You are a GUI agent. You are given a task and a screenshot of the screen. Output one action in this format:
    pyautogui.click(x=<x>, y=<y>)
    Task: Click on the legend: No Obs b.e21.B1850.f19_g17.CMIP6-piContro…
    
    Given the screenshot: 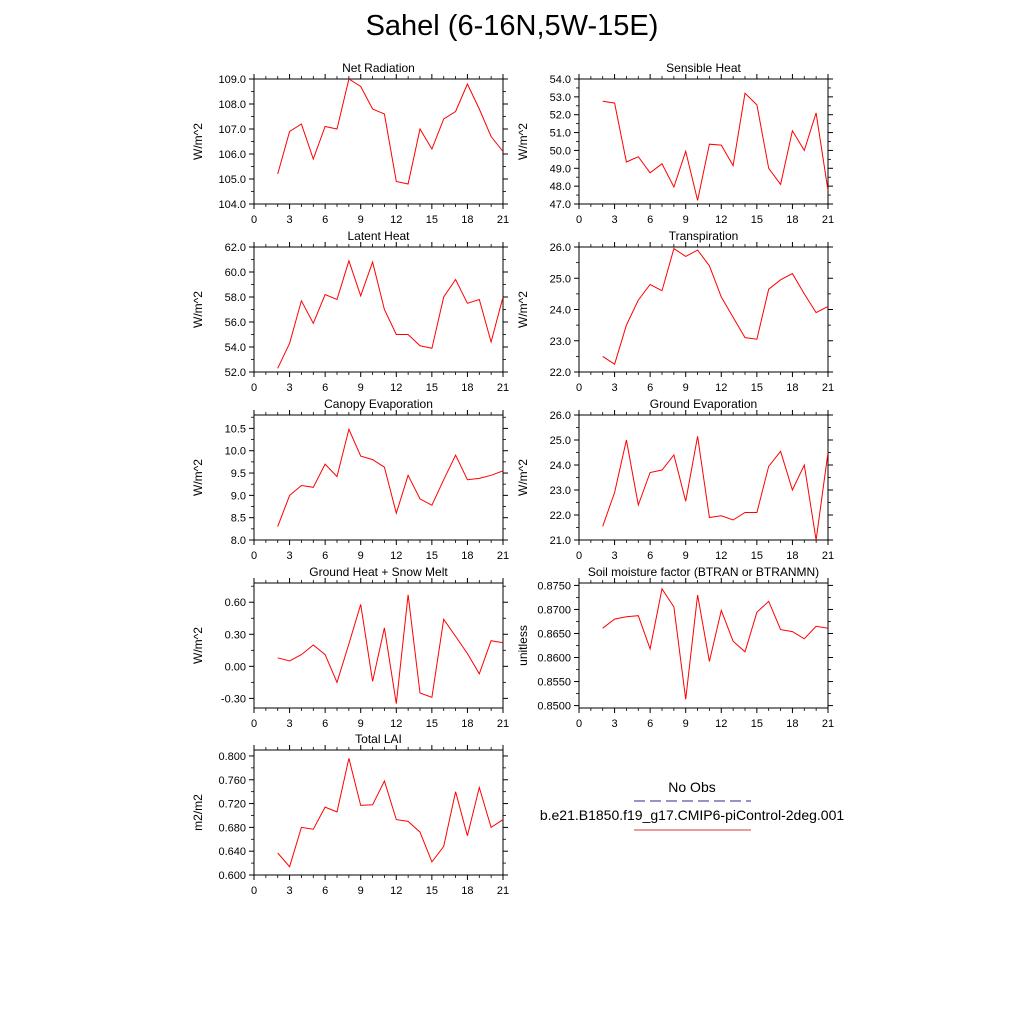 What is the action you would take?
    pyautogui.click(x=692, y=805)
    